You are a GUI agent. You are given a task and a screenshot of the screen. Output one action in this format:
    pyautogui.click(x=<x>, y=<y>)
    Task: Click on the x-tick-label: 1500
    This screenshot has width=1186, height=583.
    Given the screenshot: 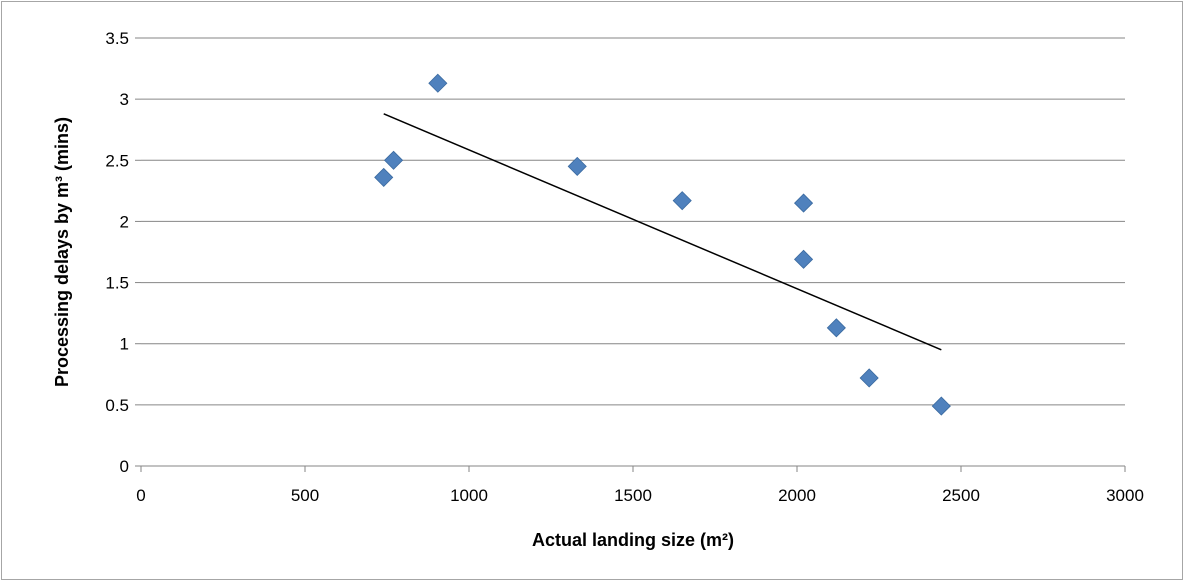 What is the action you would take?
    pyautogui.click(x=633, y=495)
    